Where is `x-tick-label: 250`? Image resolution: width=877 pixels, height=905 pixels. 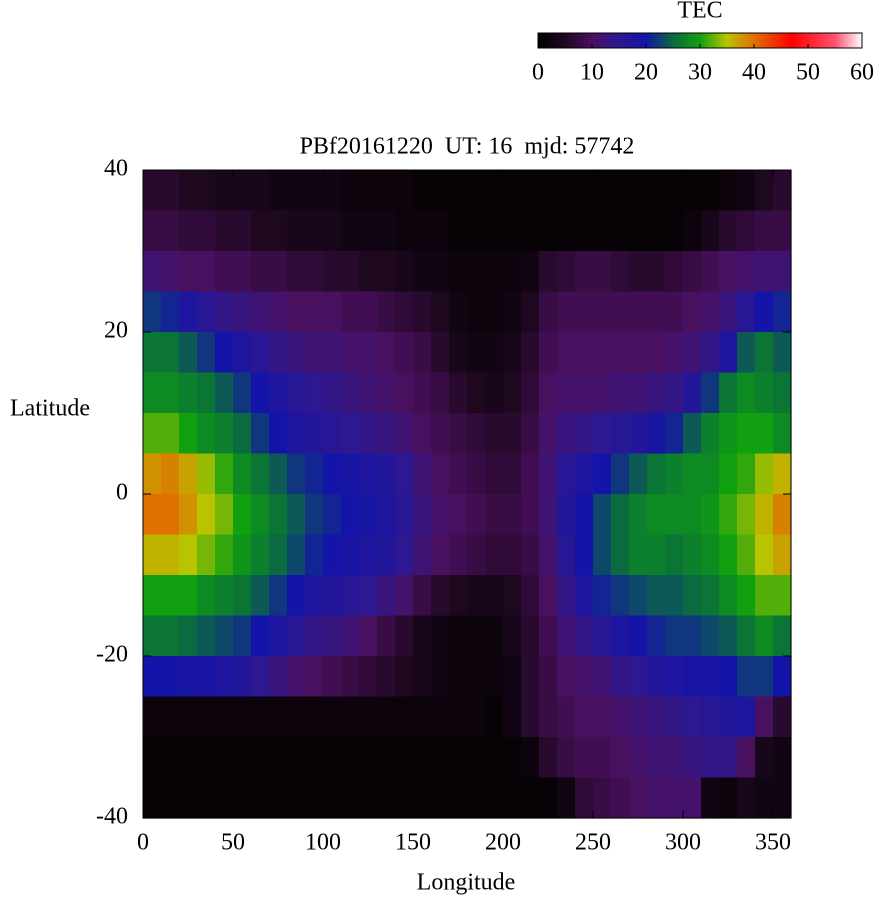 x-tick-label: 250 is located at coordinates (593, 843).